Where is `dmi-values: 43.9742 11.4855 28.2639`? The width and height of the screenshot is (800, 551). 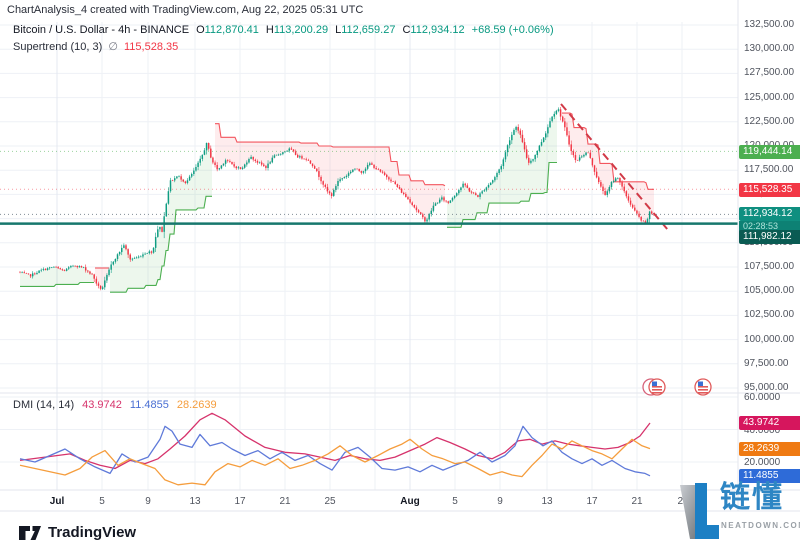 dmi-values: 43.9742 11.4855 28.2639 is located at coordinates (145, 405).